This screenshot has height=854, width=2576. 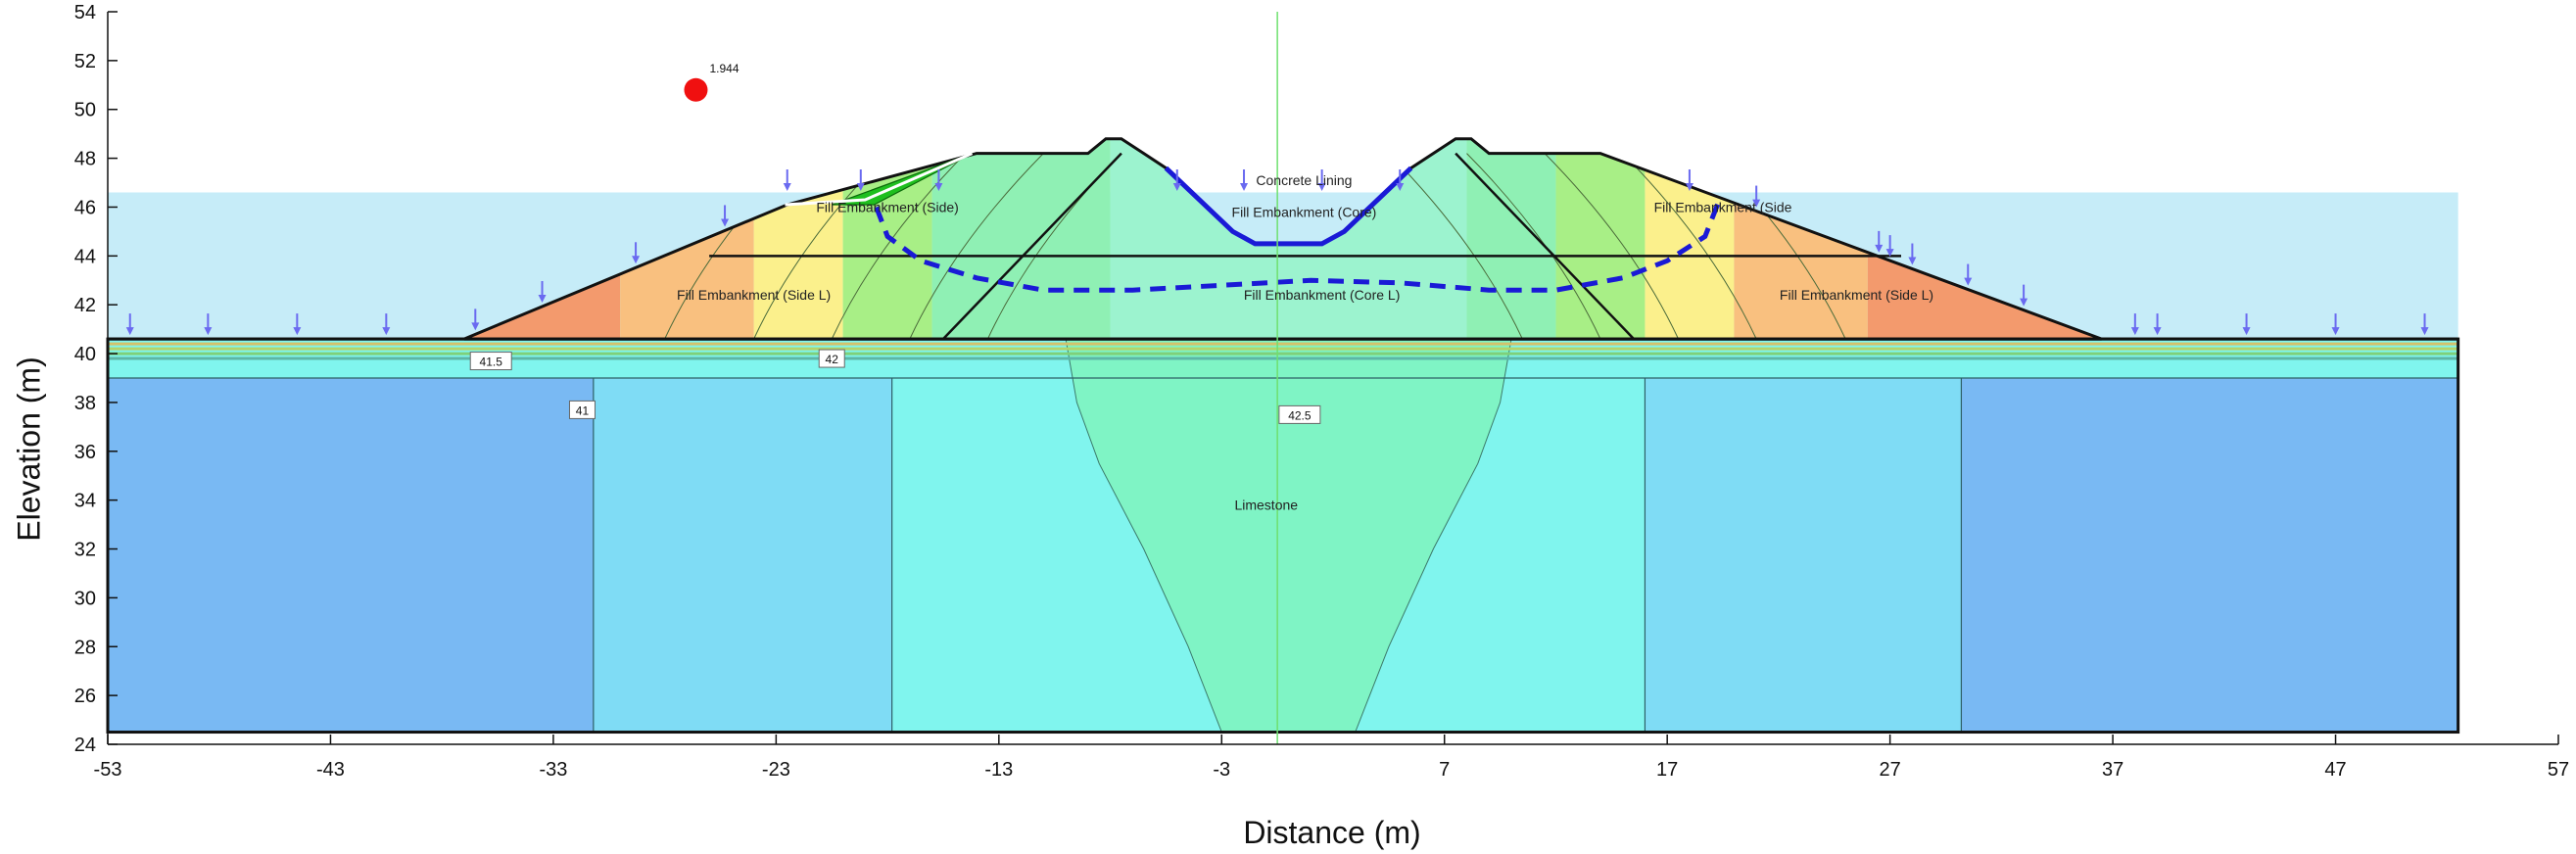 I want to click on x-tick-label: -43, so click(x=331, y=770).